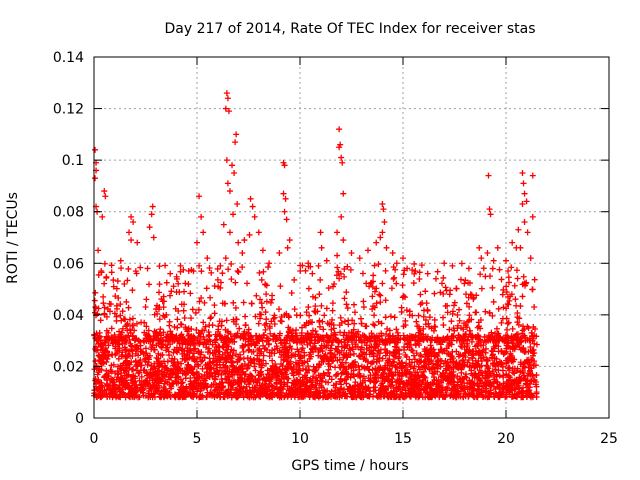  What do you see at coordinates (68, 316) in the screenshot?
I see `y-tick-label: 0.04` at bounding box center [68, 316].